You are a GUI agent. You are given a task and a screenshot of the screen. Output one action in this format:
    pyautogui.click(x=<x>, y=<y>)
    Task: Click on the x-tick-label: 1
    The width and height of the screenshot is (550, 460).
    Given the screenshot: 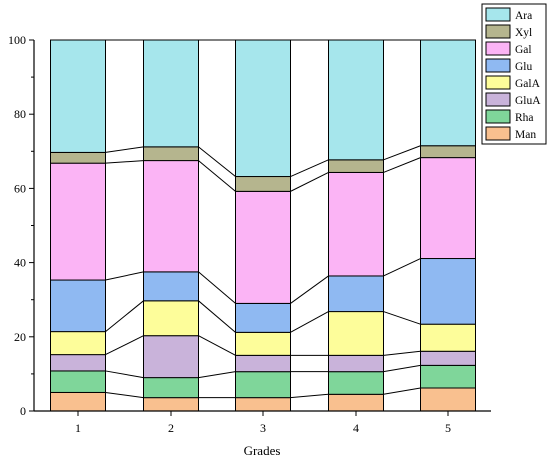 What is the action you would take?
    pyautogui.click(x=78, y=428)
    